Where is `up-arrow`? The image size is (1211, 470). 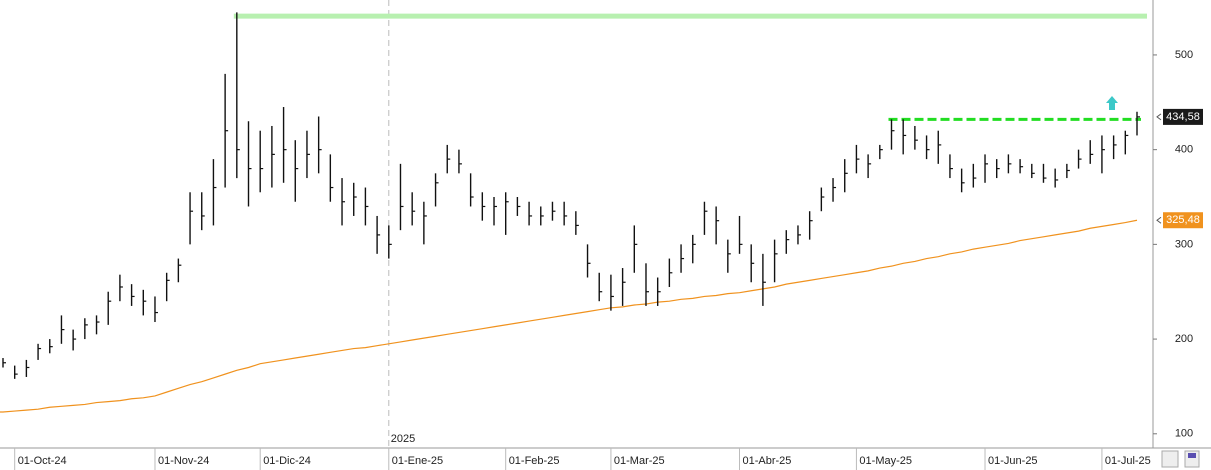
up-arrow is located at coordinates (1112, 103).